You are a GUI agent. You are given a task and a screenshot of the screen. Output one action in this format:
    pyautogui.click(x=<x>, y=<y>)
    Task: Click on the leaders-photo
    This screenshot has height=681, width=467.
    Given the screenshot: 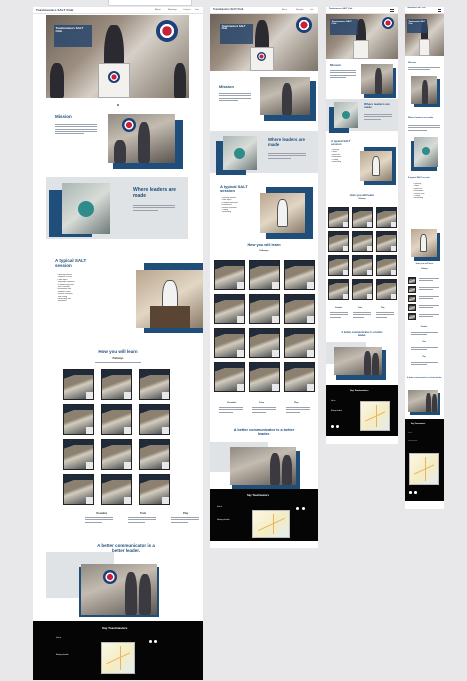 What is the action you would take?
    pyautogui.click(x=426, y=152)
    